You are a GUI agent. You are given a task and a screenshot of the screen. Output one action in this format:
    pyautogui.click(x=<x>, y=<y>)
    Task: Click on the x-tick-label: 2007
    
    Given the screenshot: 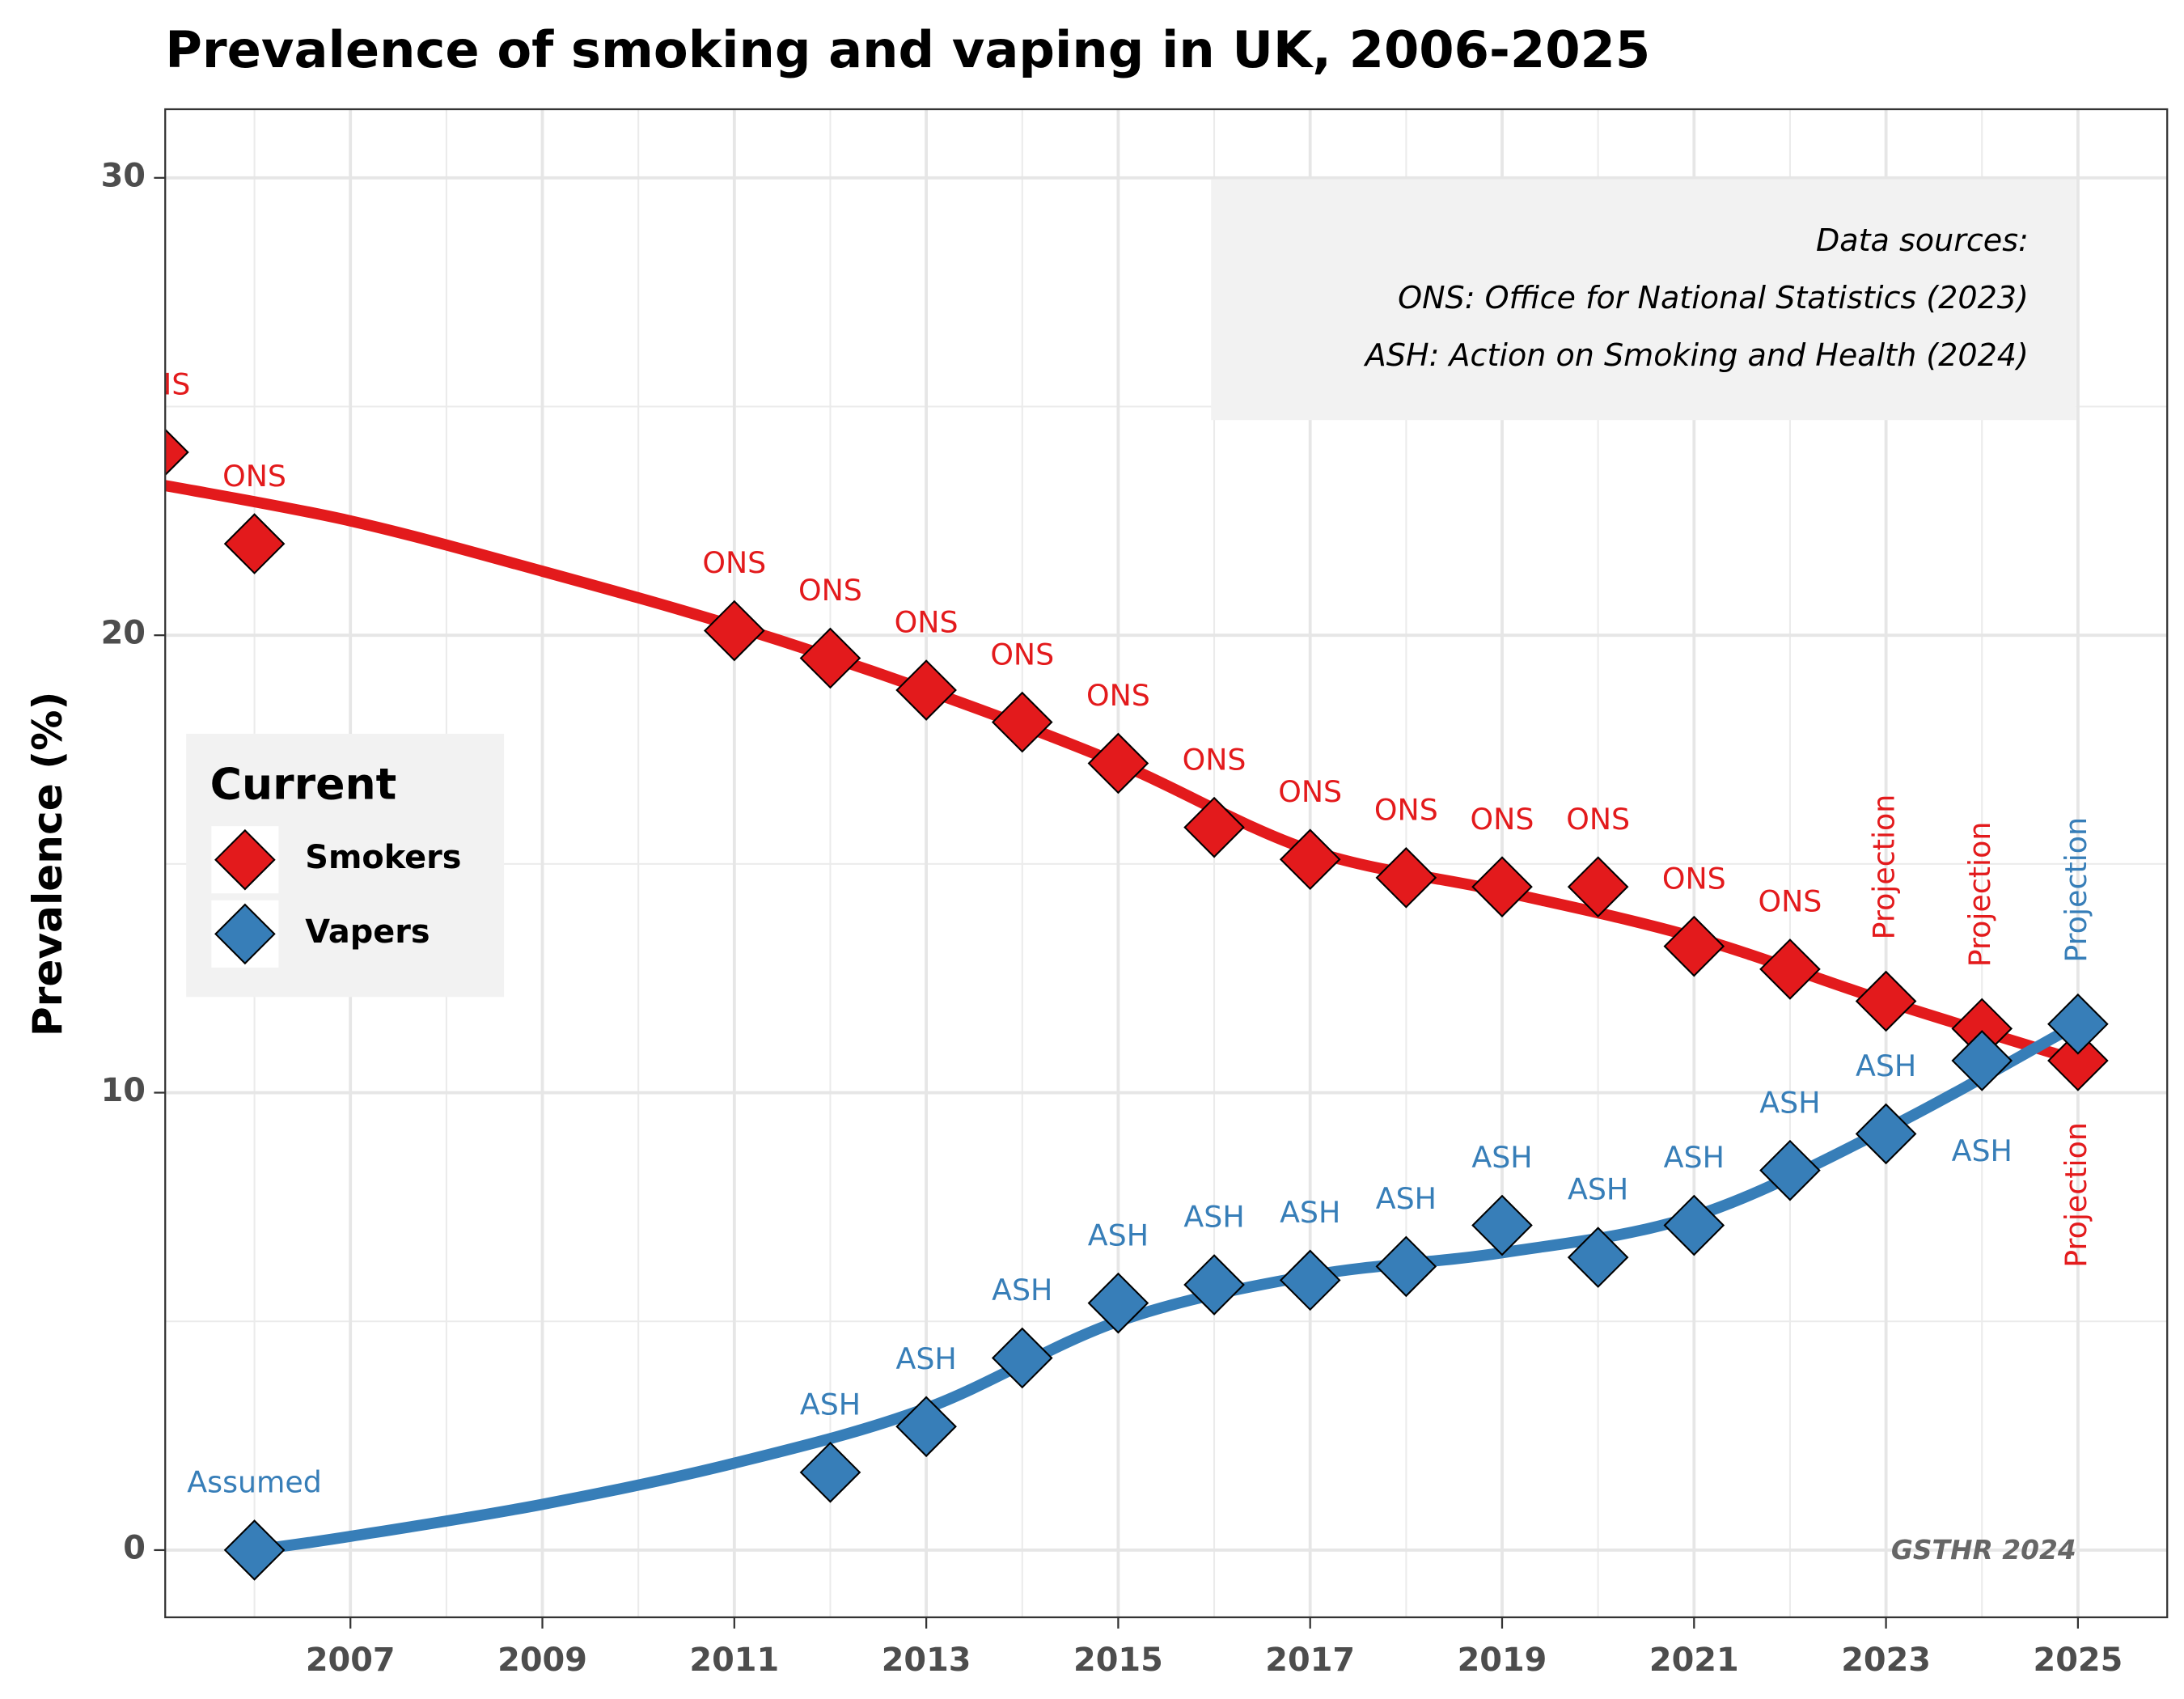 What is the action you would take?
    pyautogui.click(x=351, y=1660)
    